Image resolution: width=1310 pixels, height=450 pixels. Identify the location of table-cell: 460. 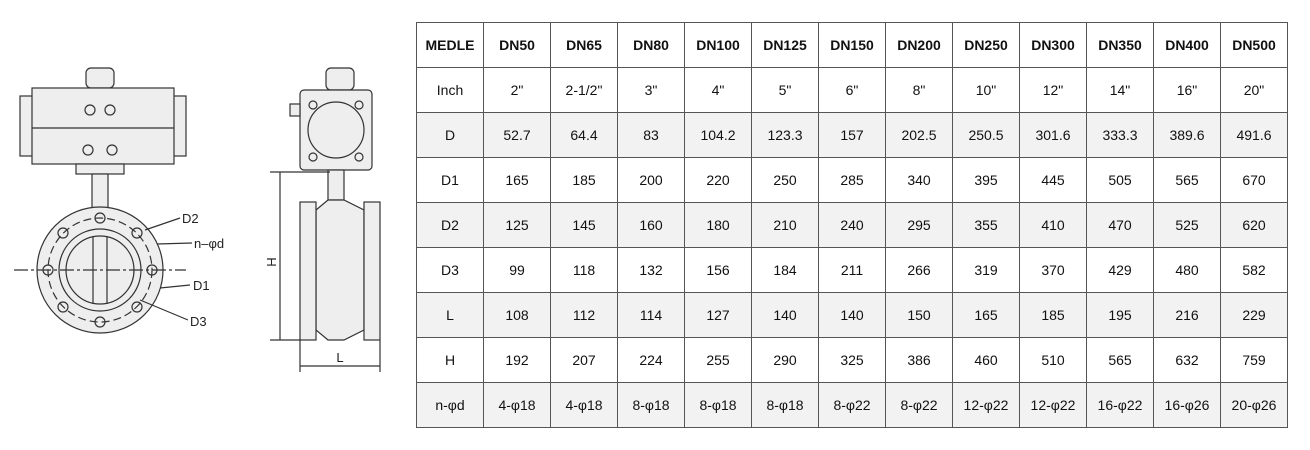
(986, 360).